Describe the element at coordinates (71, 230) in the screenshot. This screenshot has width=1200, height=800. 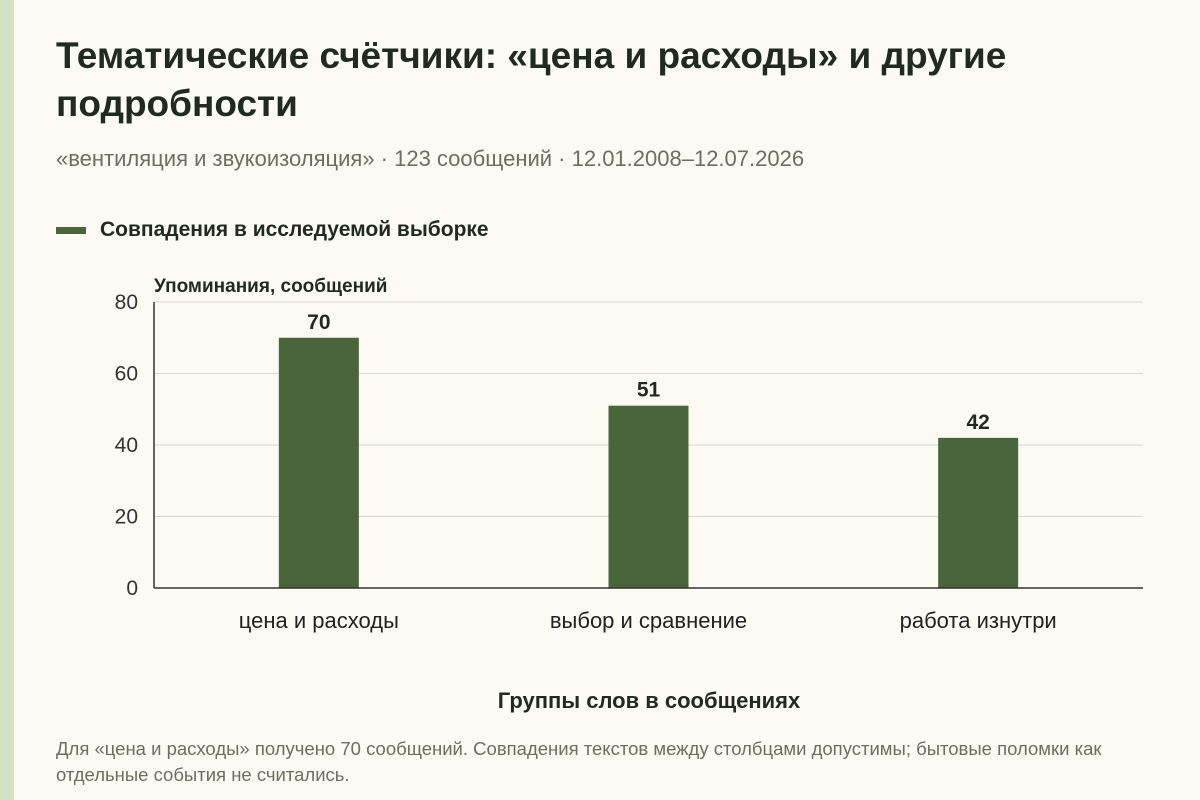
I see `legend-swatch` at that location.